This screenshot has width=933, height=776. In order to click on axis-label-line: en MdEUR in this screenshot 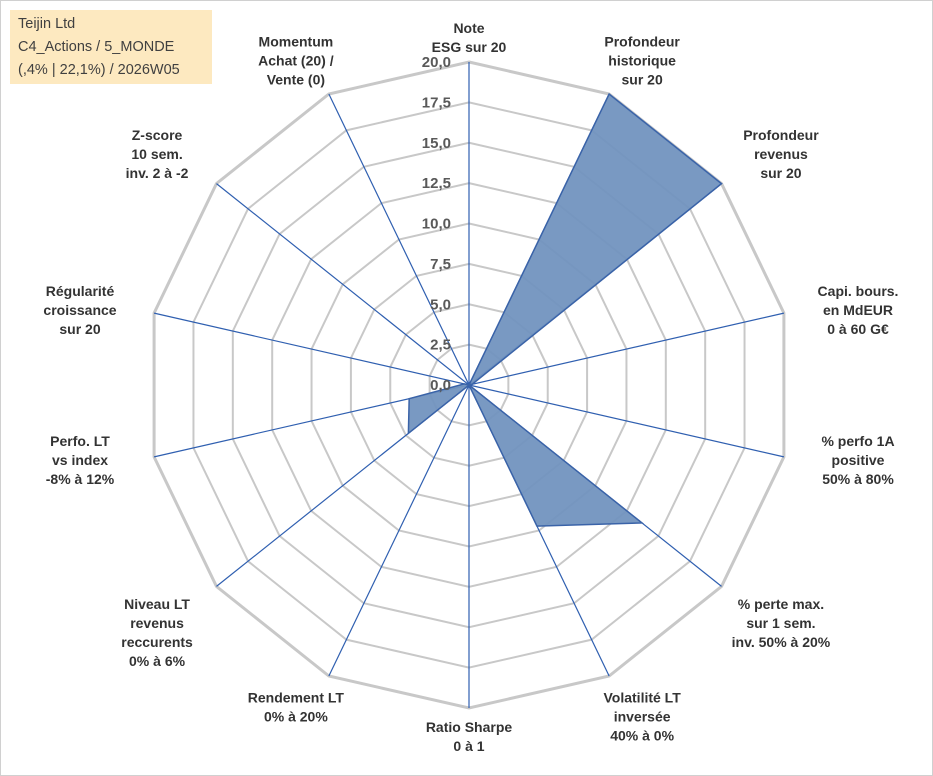, I will do `click(858, 310)`.